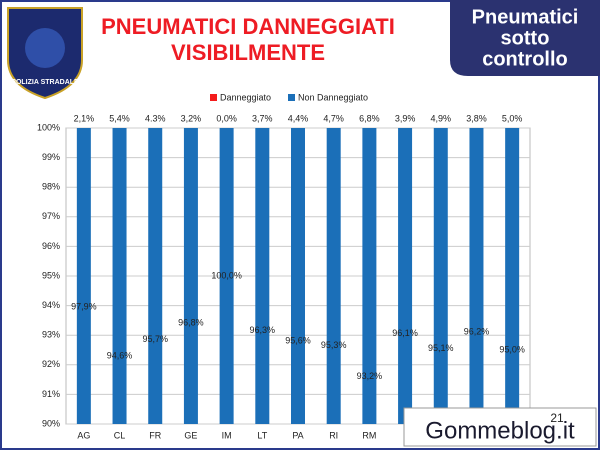 The image size is (600, 450). Describe the element at coordinates (51, 394) in the screenshot. I see `y-tick-label: 91%` at that location.